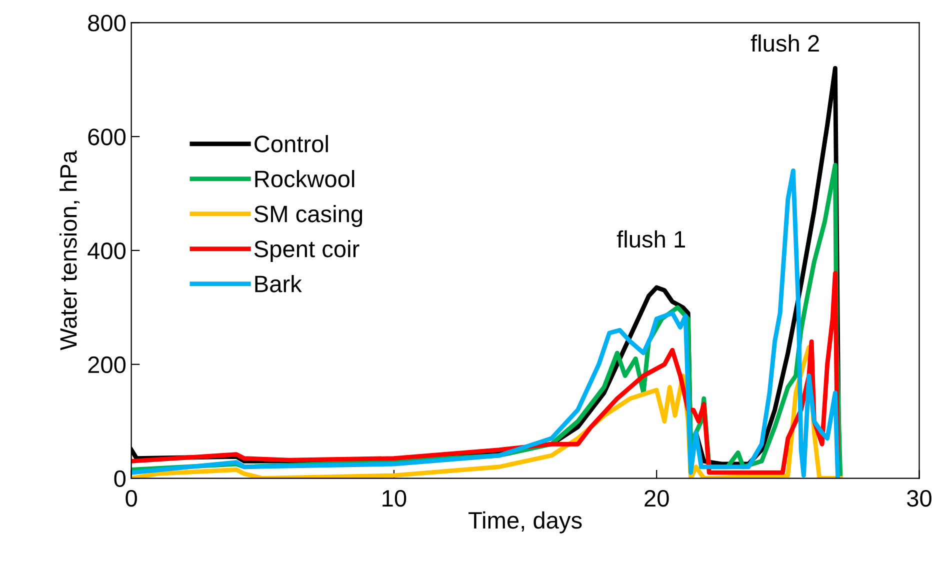 The image size is (938, 566). Describe the element at coordinates (304, 179) in the screenshot. I see `legend-label: Rockwool` at that location.